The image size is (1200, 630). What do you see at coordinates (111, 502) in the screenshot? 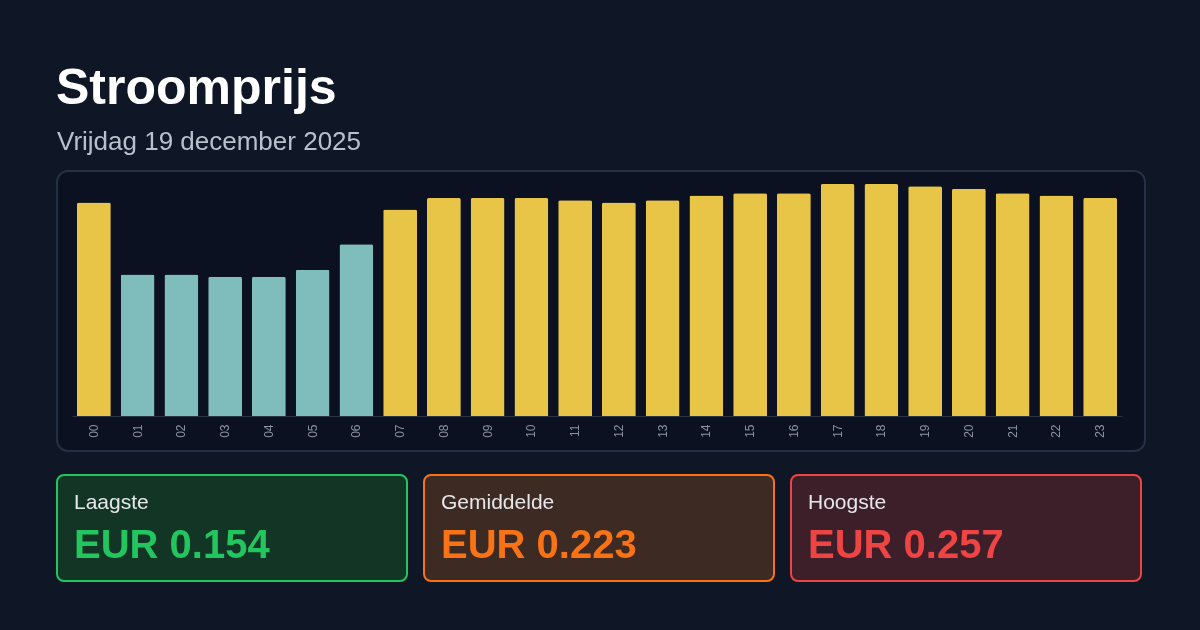
I see `text: Laagste` at bounding box center [111, 502].